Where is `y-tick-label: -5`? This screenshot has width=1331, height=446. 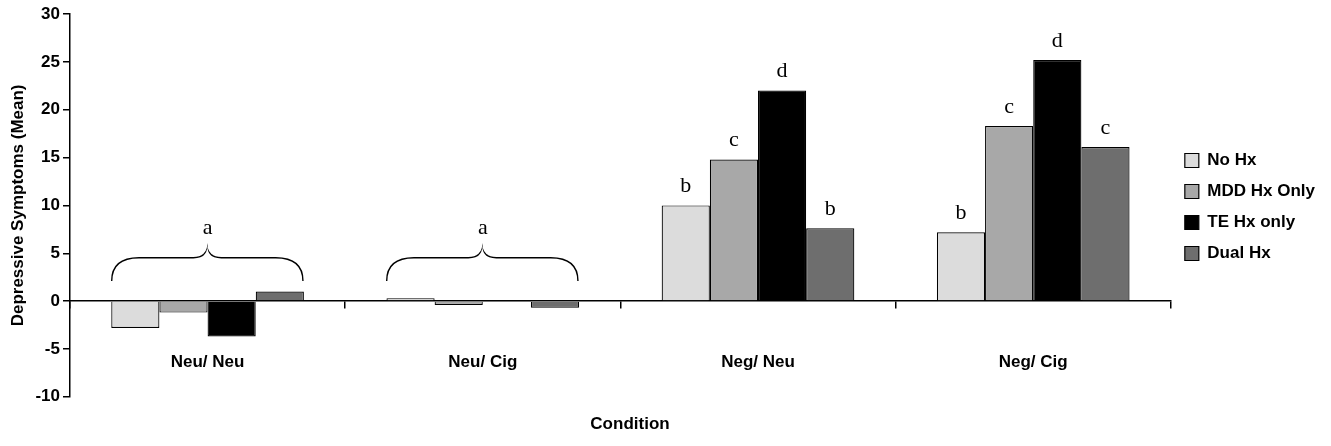 y-tick-label: -5 is located at coordinates (52, 348).